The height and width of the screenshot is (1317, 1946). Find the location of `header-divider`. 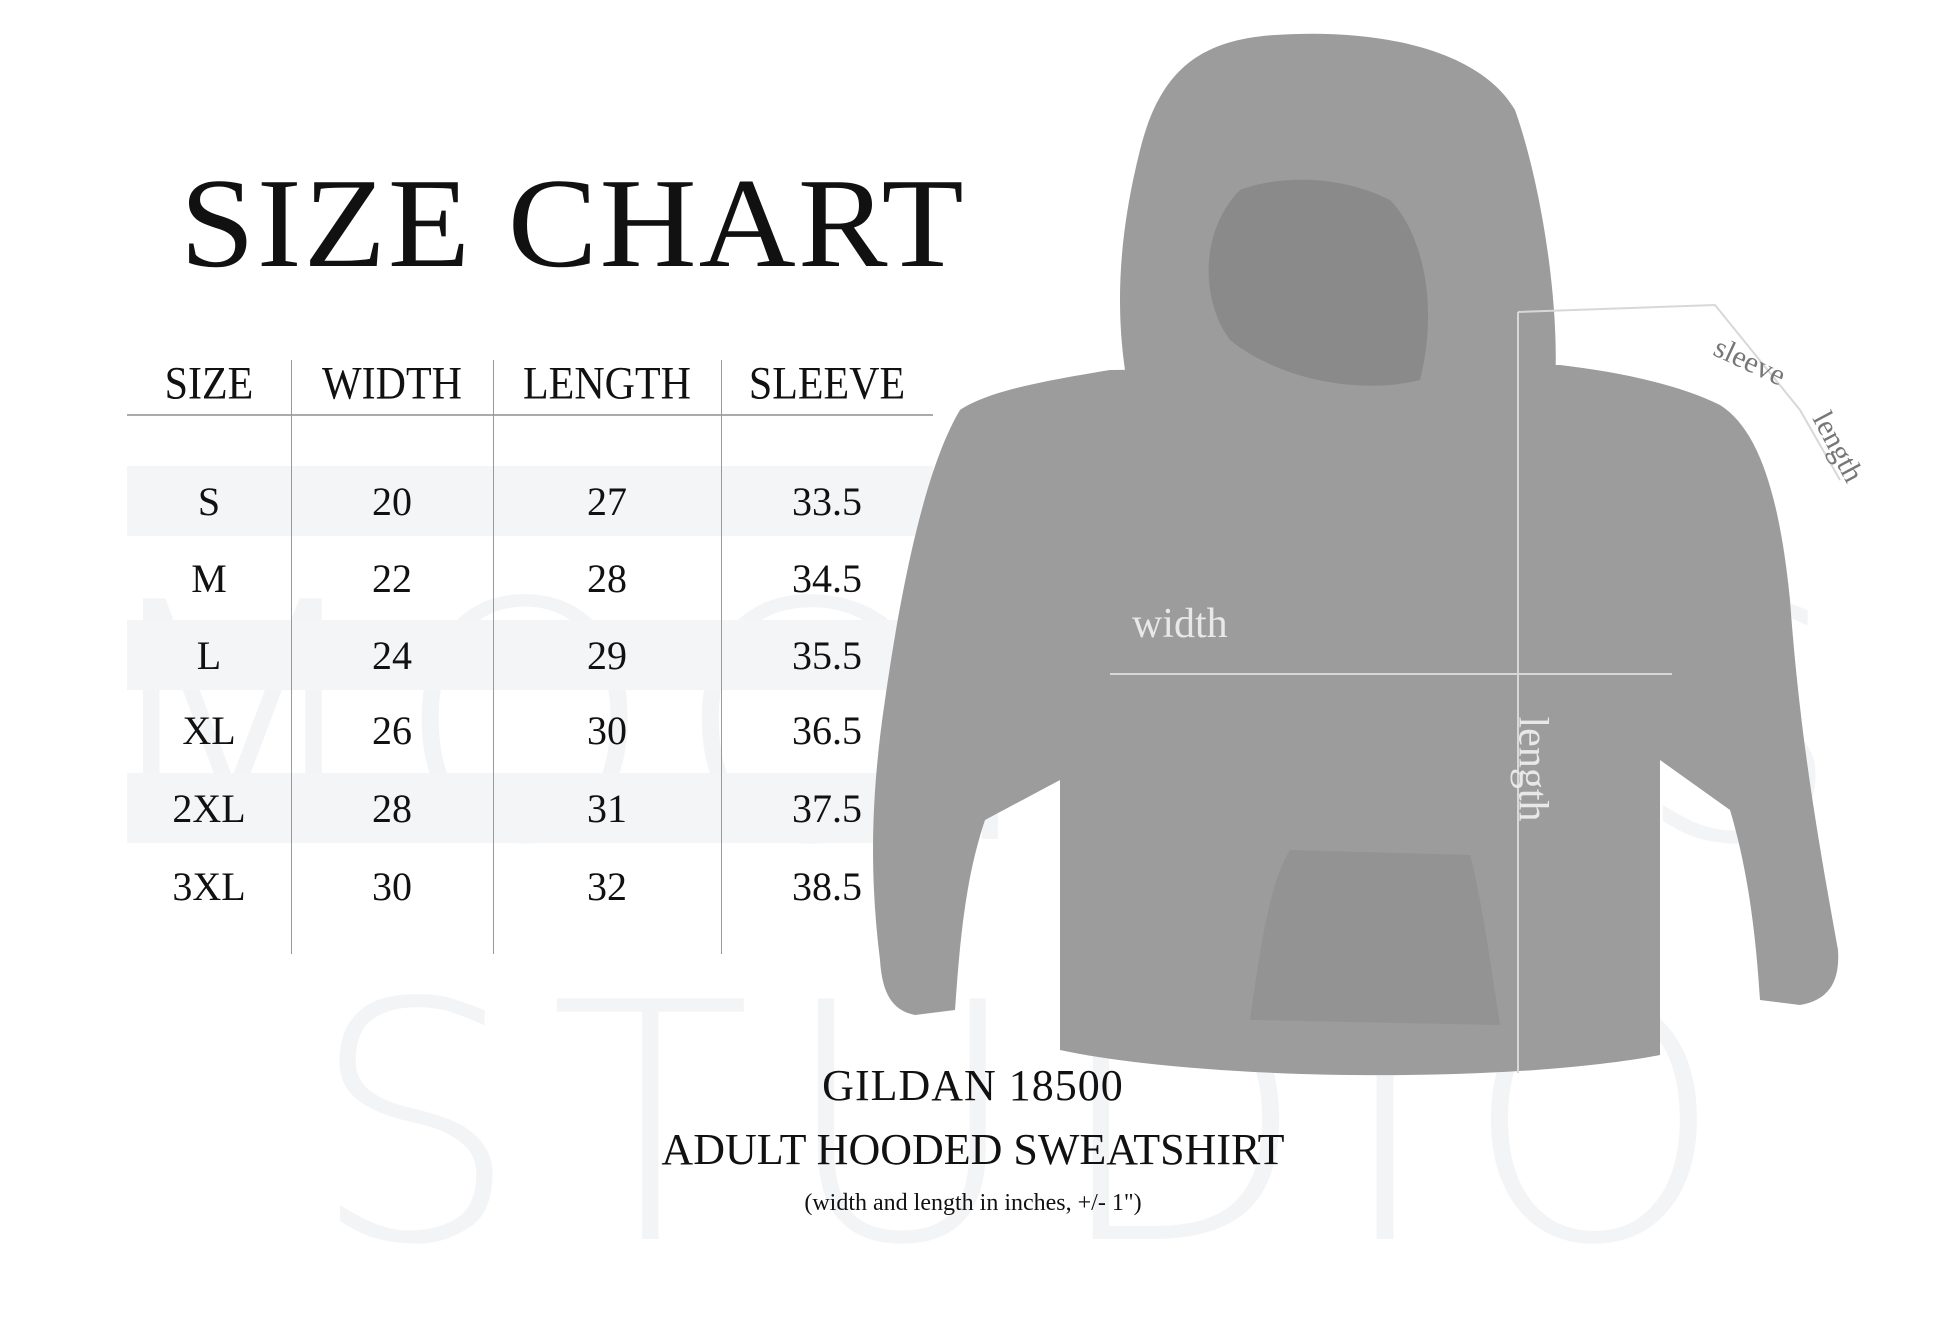

header-divider is located at coordinates (530, 415).